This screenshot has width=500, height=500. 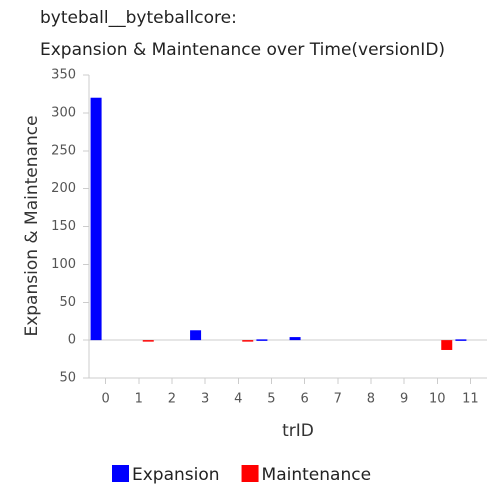 What do you see at coordinates (172, 399) in the screenshot?
I see `x-tick-label: 2` at bounding box center [172, 399].